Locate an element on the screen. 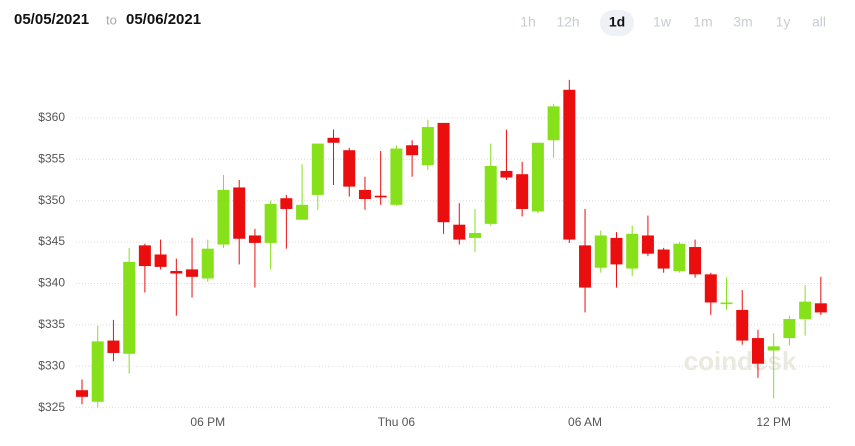 Image resolution: width=855 pixels, height=446 pixels. y-tick-label: $360 is located at coordinates (51, 117).